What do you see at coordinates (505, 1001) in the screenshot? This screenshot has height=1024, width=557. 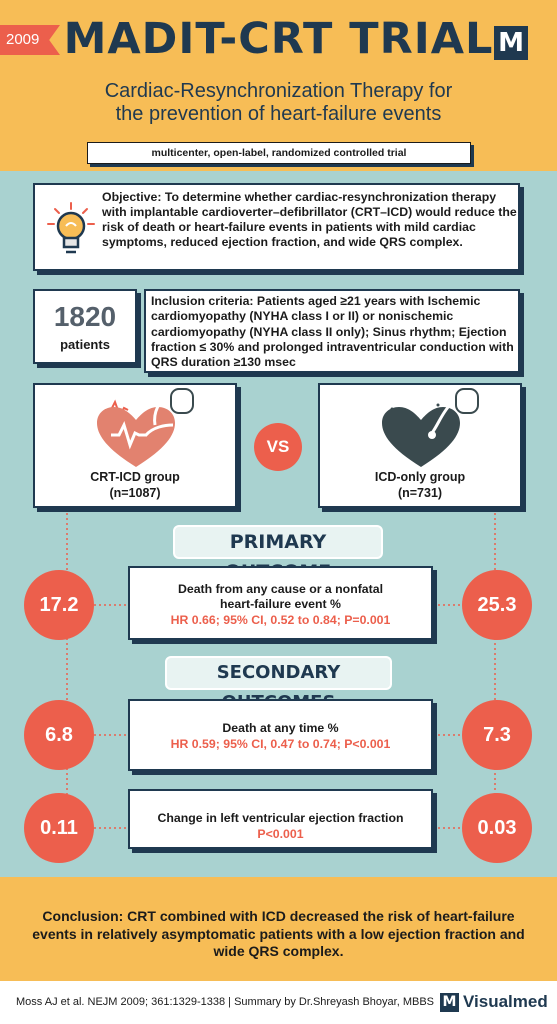 I see `brand-name: Visualmed` at bounding box center [505, 1001].